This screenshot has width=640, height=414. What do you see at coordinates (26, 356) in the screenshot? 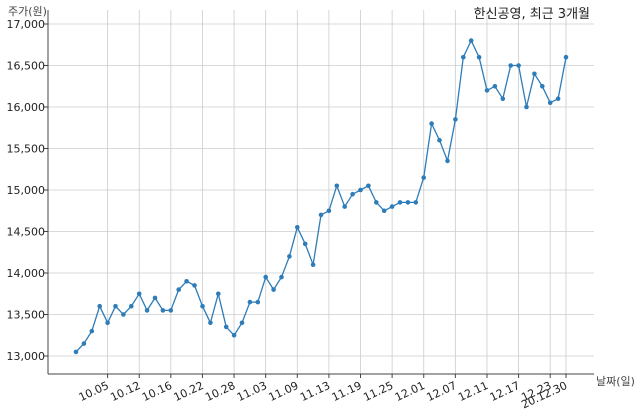
I see `y-tick-label: 13,000` at bounding box center [26, 356].